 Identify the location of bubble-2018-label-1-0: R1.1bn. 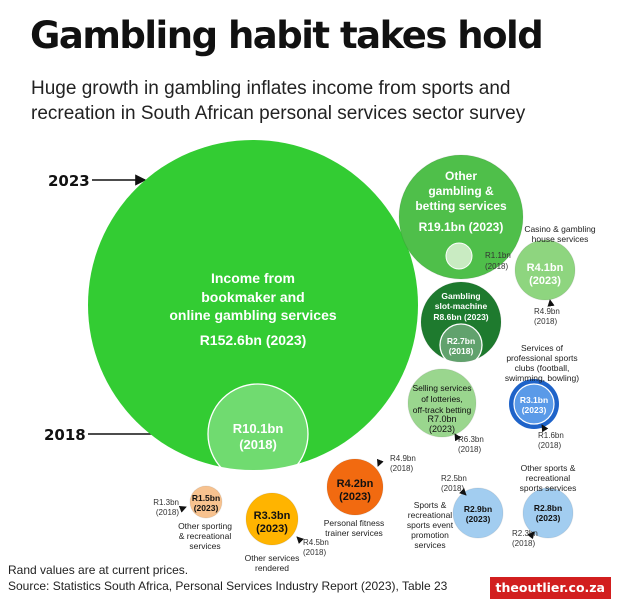
(498, 255).